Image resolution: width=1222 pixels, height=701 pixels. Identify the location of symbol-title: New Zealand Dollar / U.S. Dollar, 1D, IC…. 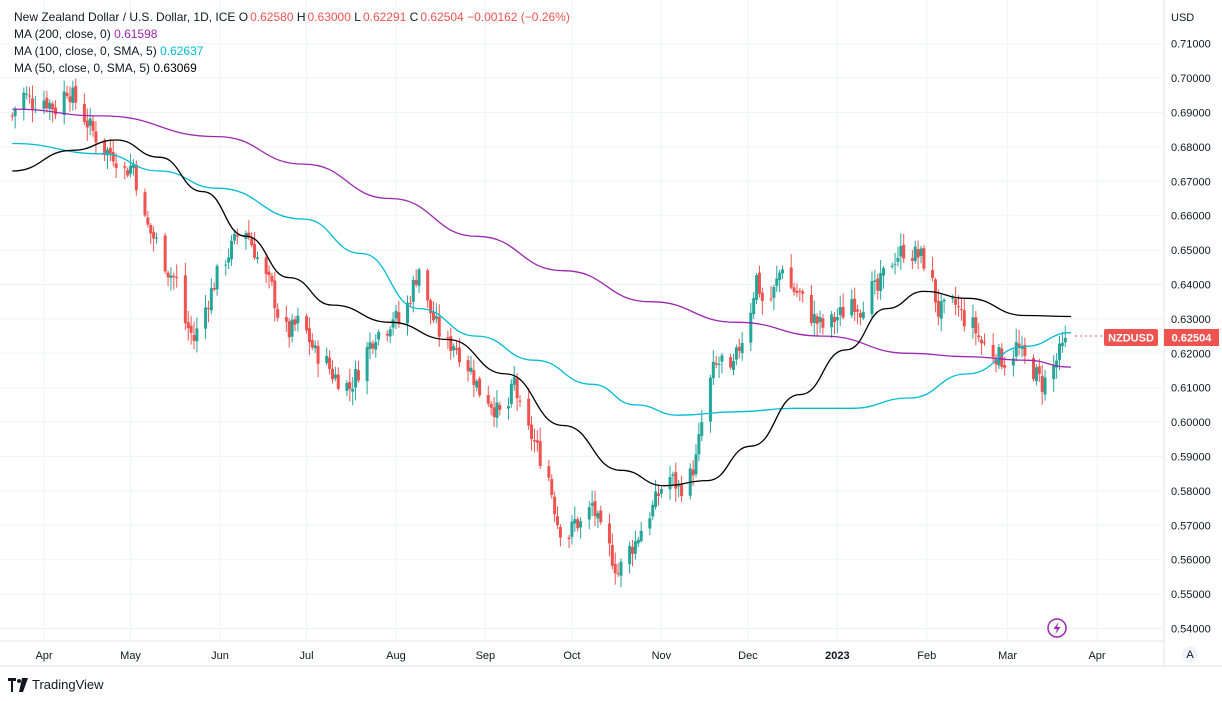
(125, 17).